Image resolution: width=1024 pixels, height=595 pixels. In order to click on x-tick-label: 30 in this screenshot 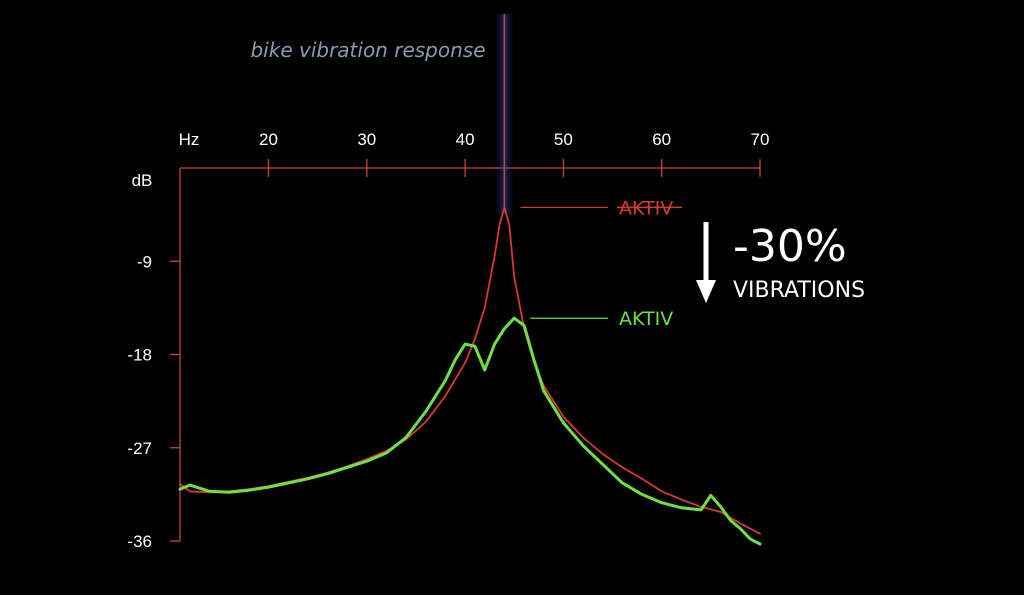, I will do `click(366, 139)`.